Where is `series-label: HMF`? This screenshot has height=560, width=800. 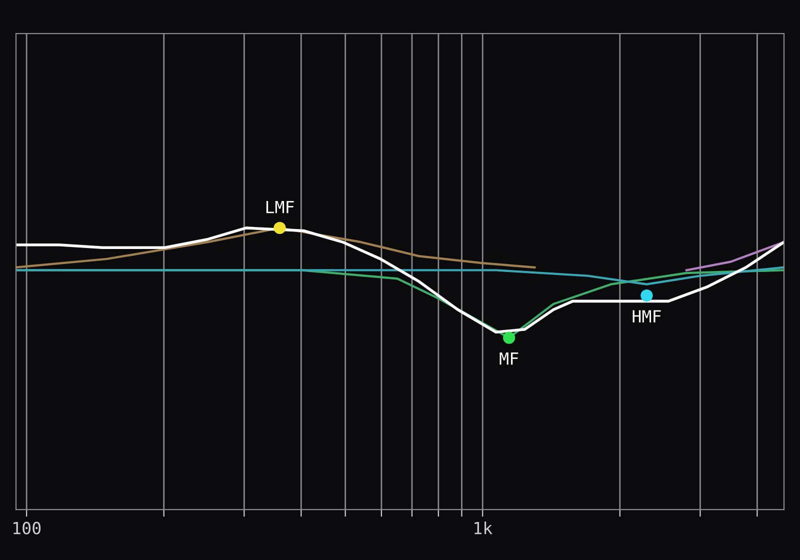 series-label: HMF is located at coordinates (646, 316).